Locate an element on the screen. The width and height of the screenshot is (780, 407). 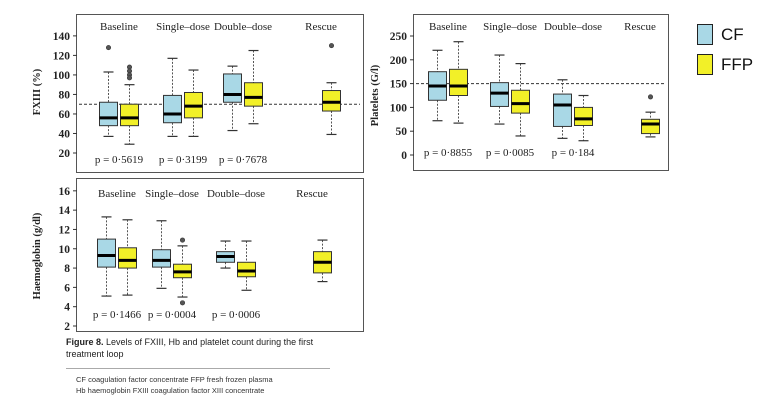
p-value-label: p = 0·0004 is located at coordinates (172, 315).